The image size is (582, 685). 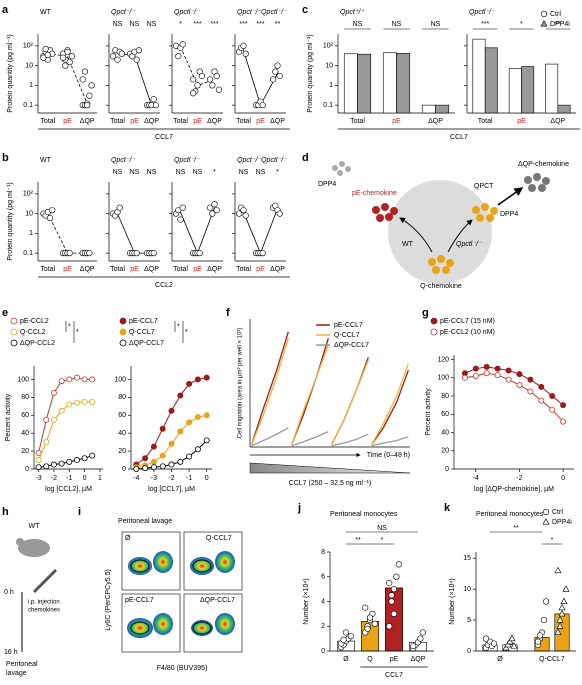 I want to click on x-tick-label: Q, so click(x=370, y=659).